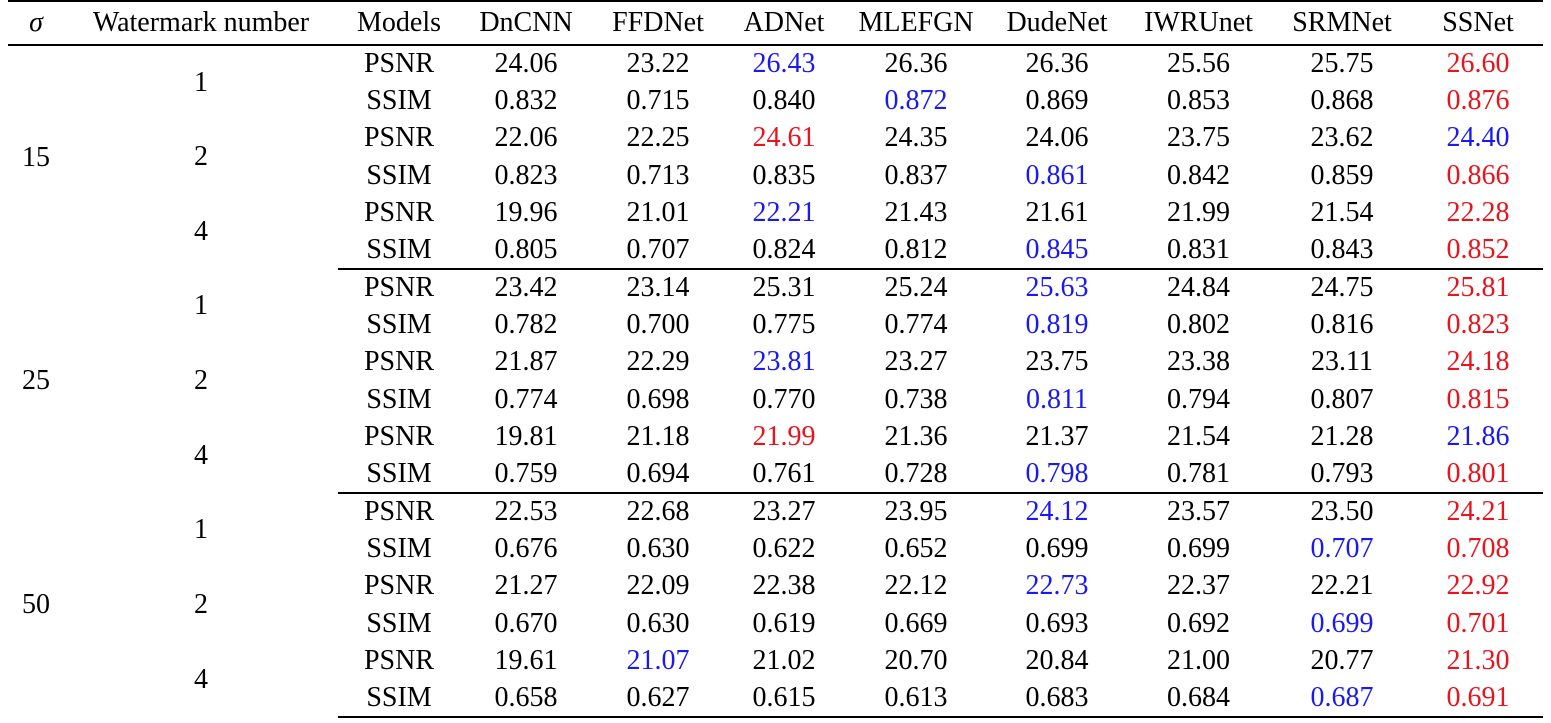 This screenshot has height=723, width=1551. I want to click on value-cell: 0.774, so click(916, 325).